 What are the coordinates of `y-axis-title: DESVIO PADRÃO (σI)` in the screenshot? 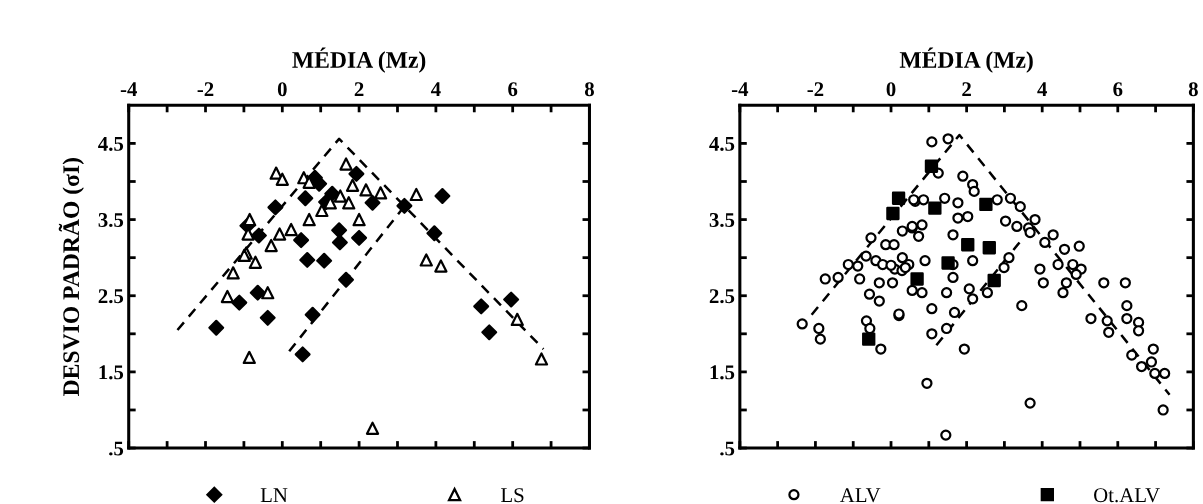 It's located at (71, 277).